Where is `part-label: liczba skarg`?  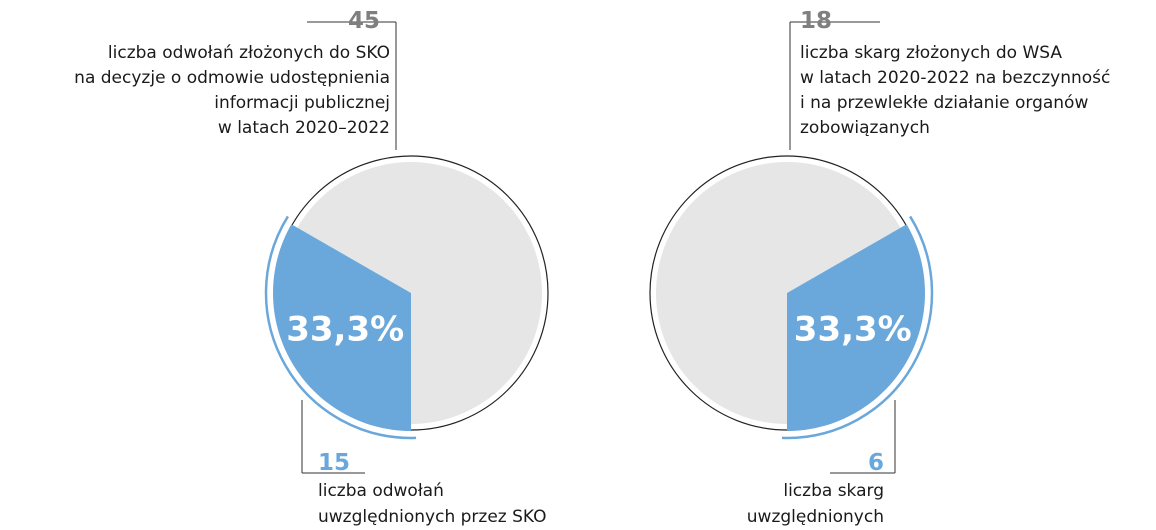
part-label: liczba skarg is located at coordinates (833, 491).